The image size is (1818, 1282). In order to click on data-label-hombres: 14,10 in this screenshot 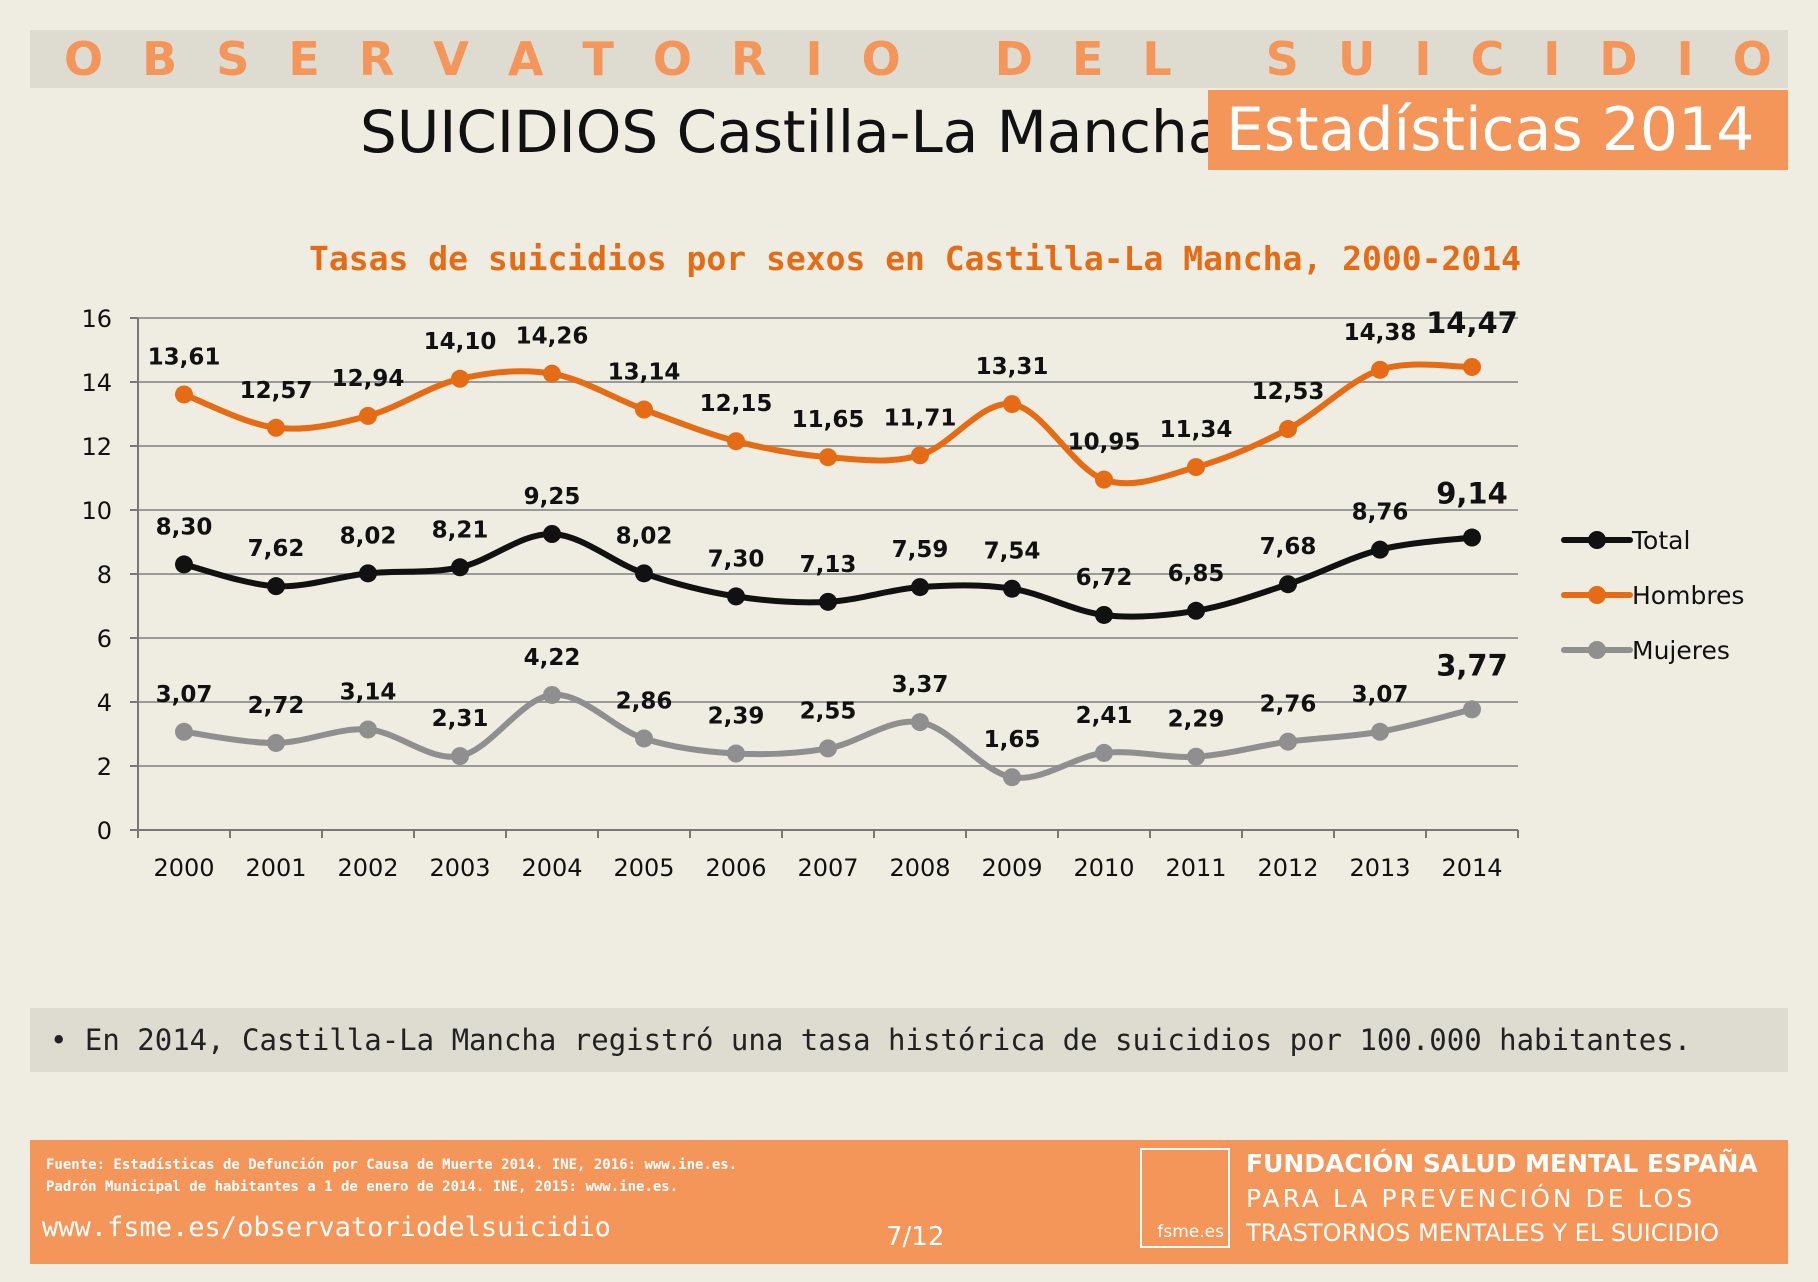, I will do `click(460, 342)`.